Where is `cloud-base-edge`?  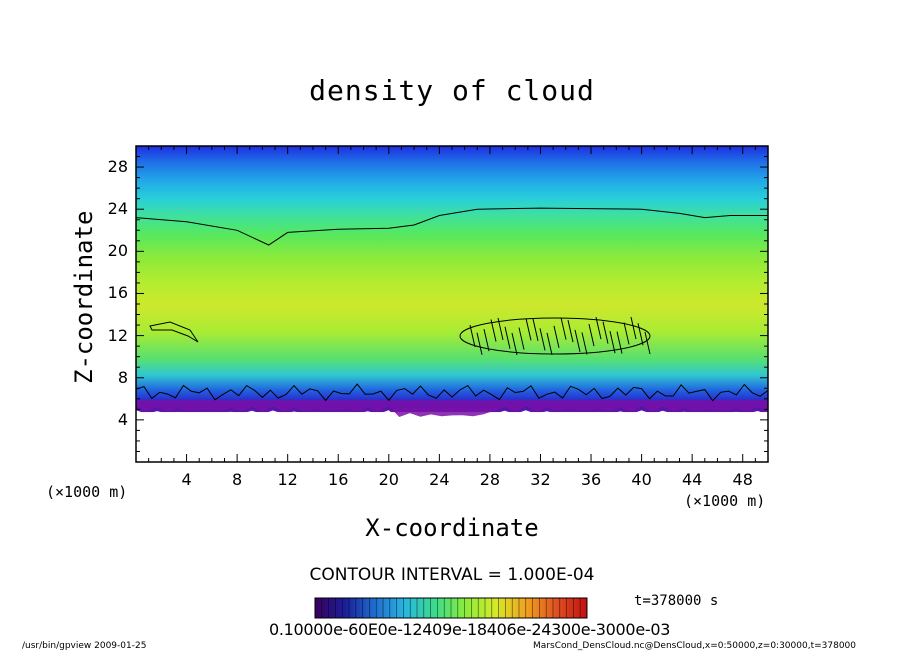
cloud-base-edge is located at coordinates (452, 408).